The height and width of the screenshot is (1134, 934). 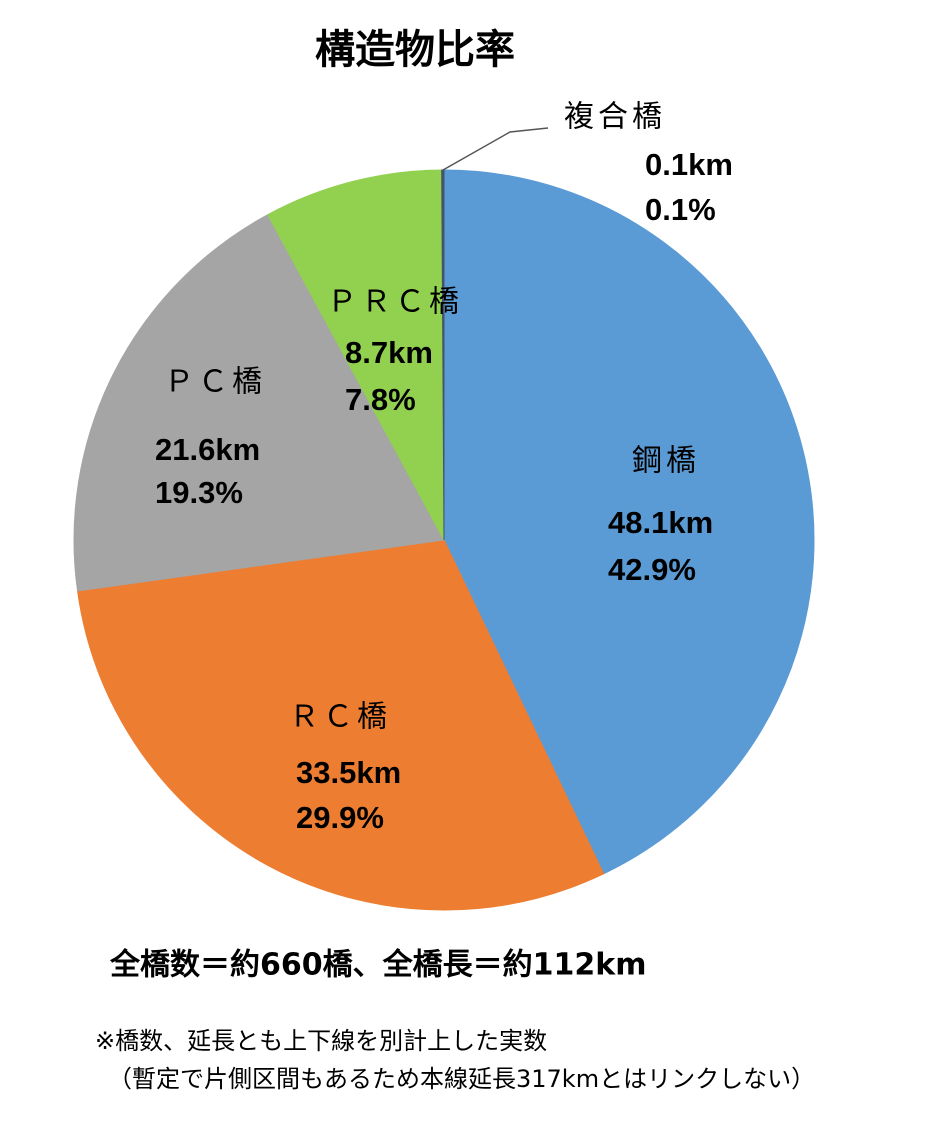 What do you see at coordinates (461, 1079) in the screenshot?
I see `note: （暫定で片側区間もあるため本線延長317kmとはリンクしない）` at bounding box center [461, 1079].